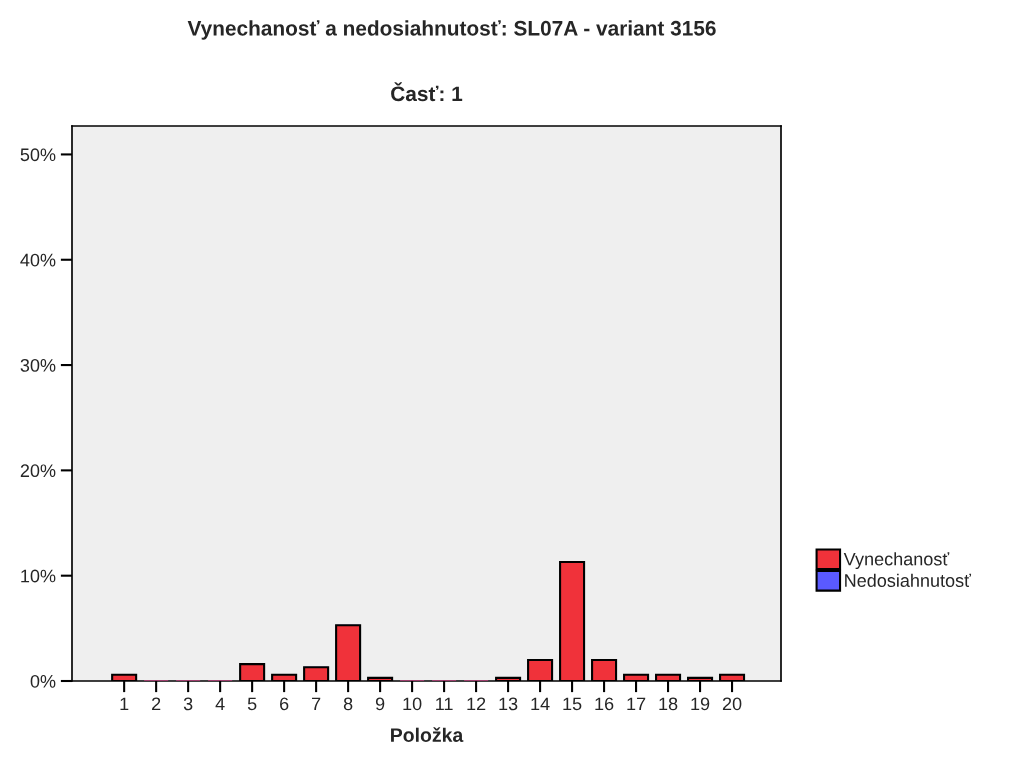 The height and width of the screenshot is (765, 1019). What do you see at coordinates (604, 704) in the screenshot?
I see `x-tick-label: 16` at bounding box center [604, 704].